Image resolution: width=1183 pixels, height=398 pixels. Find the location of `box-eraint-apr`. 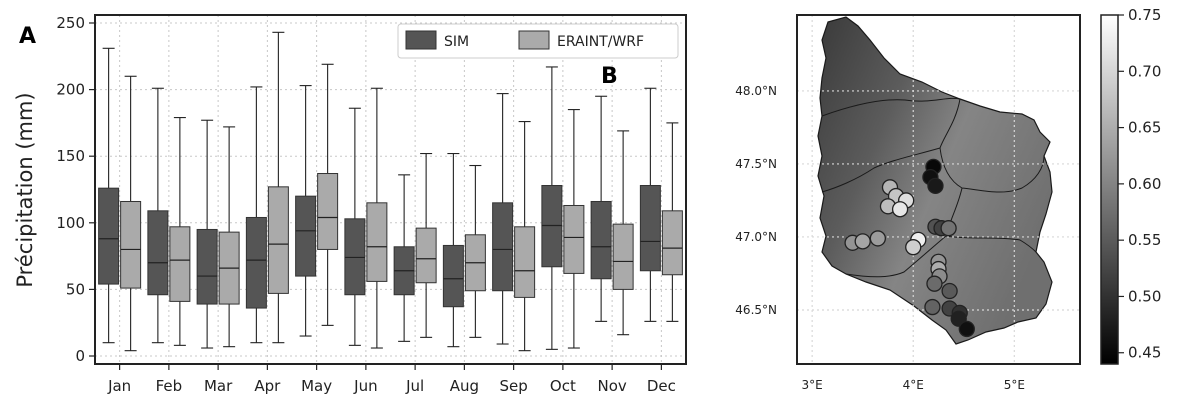

box-eraint-apr is located at coordinates (278, 187).